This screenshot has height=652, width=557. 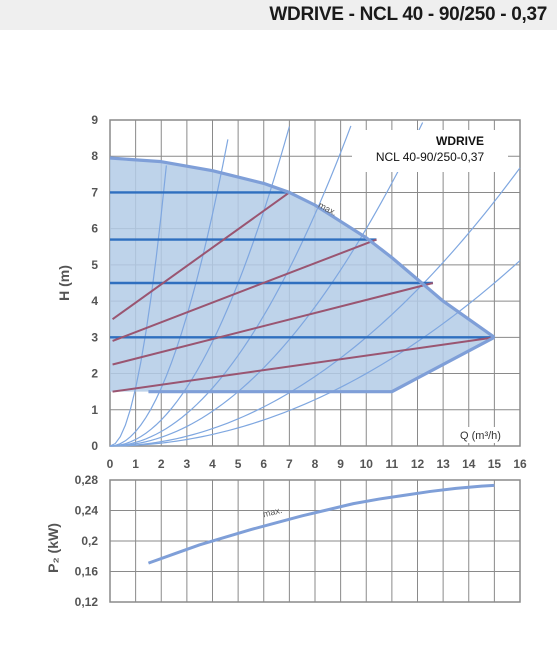 What do you see at coordinates (94, 120) in the screenshot?
I see `hq-y-tick-label: 9` at bounding box center [94, 120].